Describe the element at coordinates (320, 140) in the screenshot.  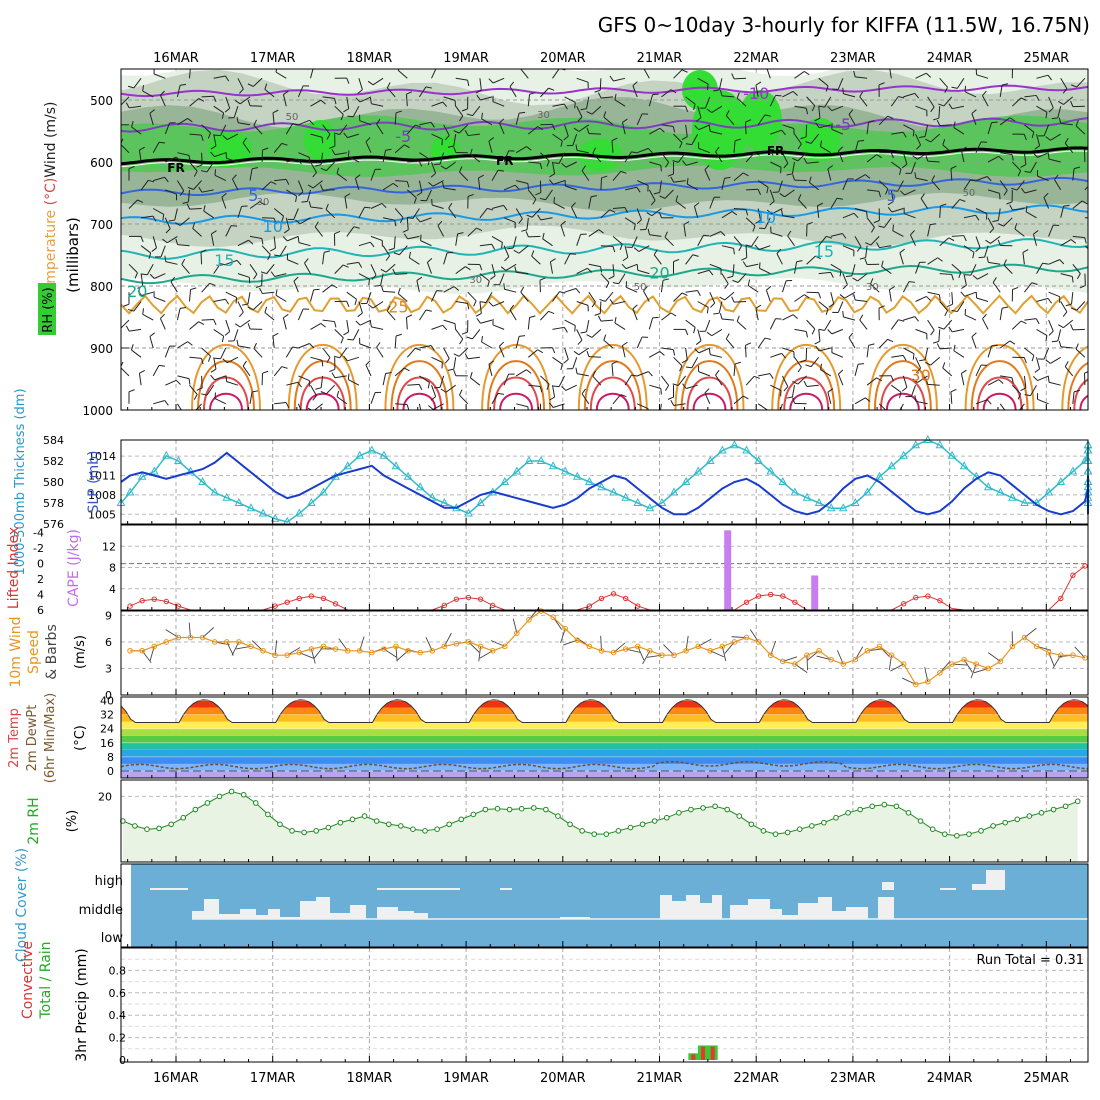
I see `rh-moist-patch` at that location.